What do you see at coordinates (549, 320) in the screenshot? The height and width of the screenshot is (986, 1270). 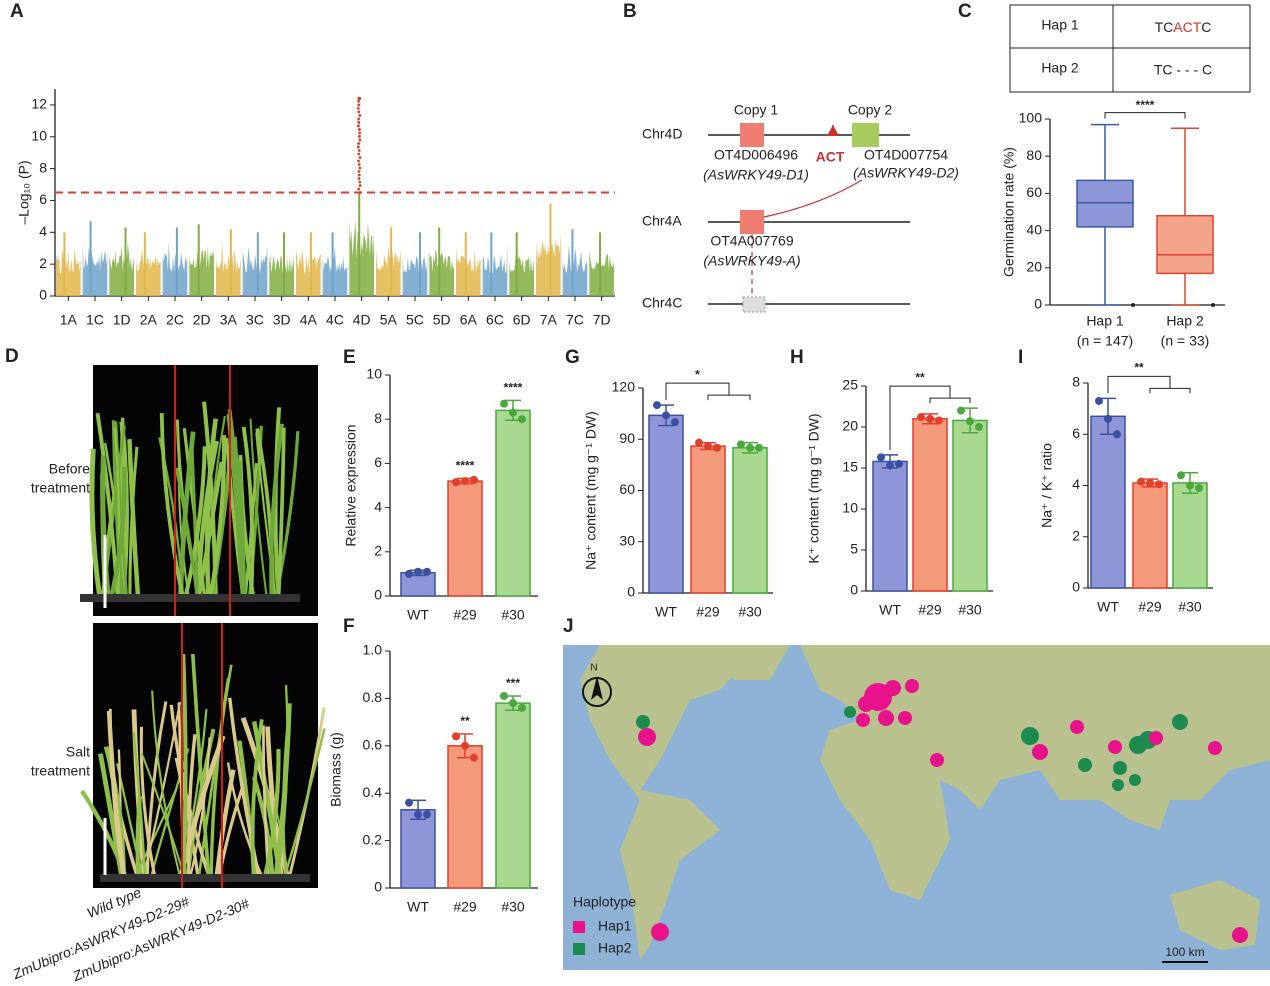 I see `x-tick-label: 7A` at bounding box center [549, 320].